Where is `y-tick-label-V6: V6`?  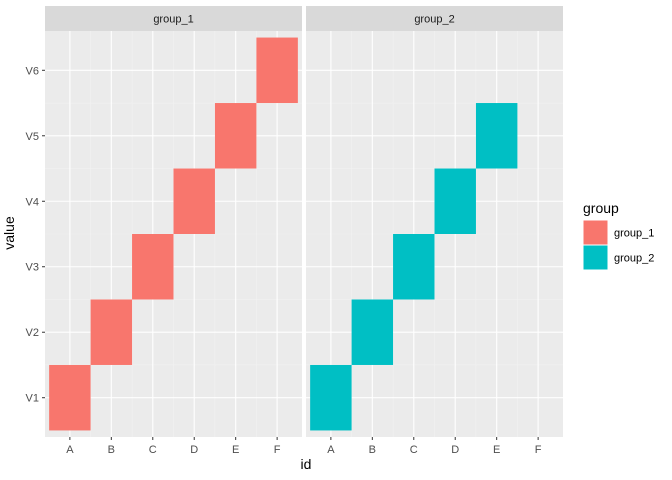 y-tick-label-V6: V6 is located at coordinates (32, 71).